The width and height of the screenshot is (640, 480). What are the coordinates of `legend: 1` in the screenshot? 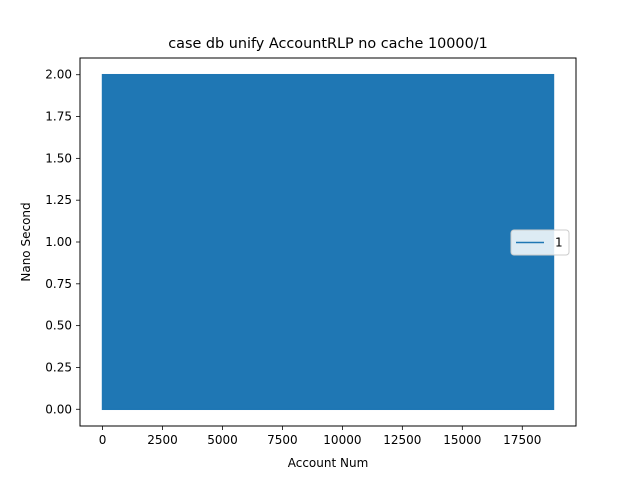 It's located at (540, 242).